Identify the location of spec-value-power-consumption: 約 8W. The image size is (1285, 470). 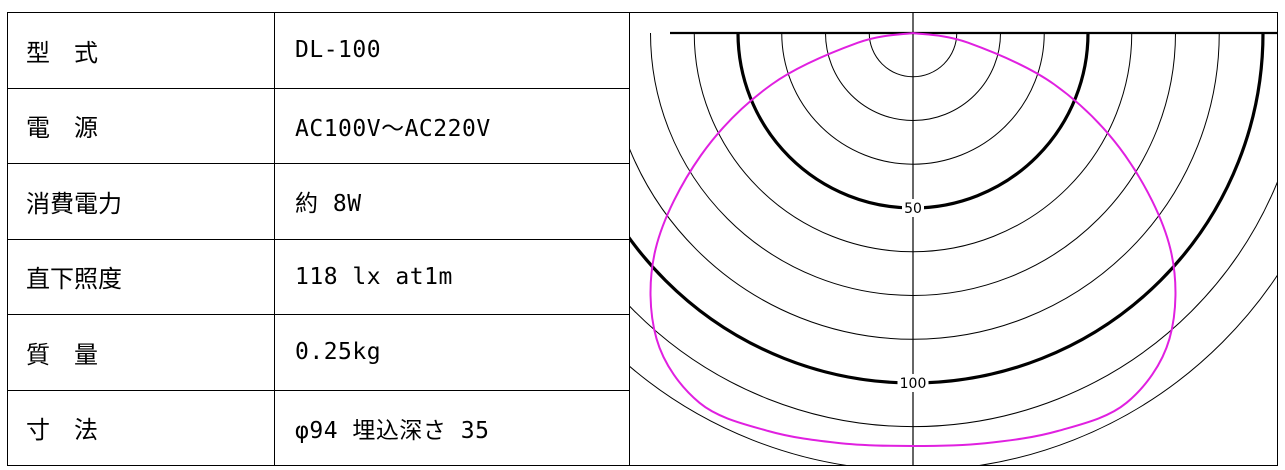
(452, 201).